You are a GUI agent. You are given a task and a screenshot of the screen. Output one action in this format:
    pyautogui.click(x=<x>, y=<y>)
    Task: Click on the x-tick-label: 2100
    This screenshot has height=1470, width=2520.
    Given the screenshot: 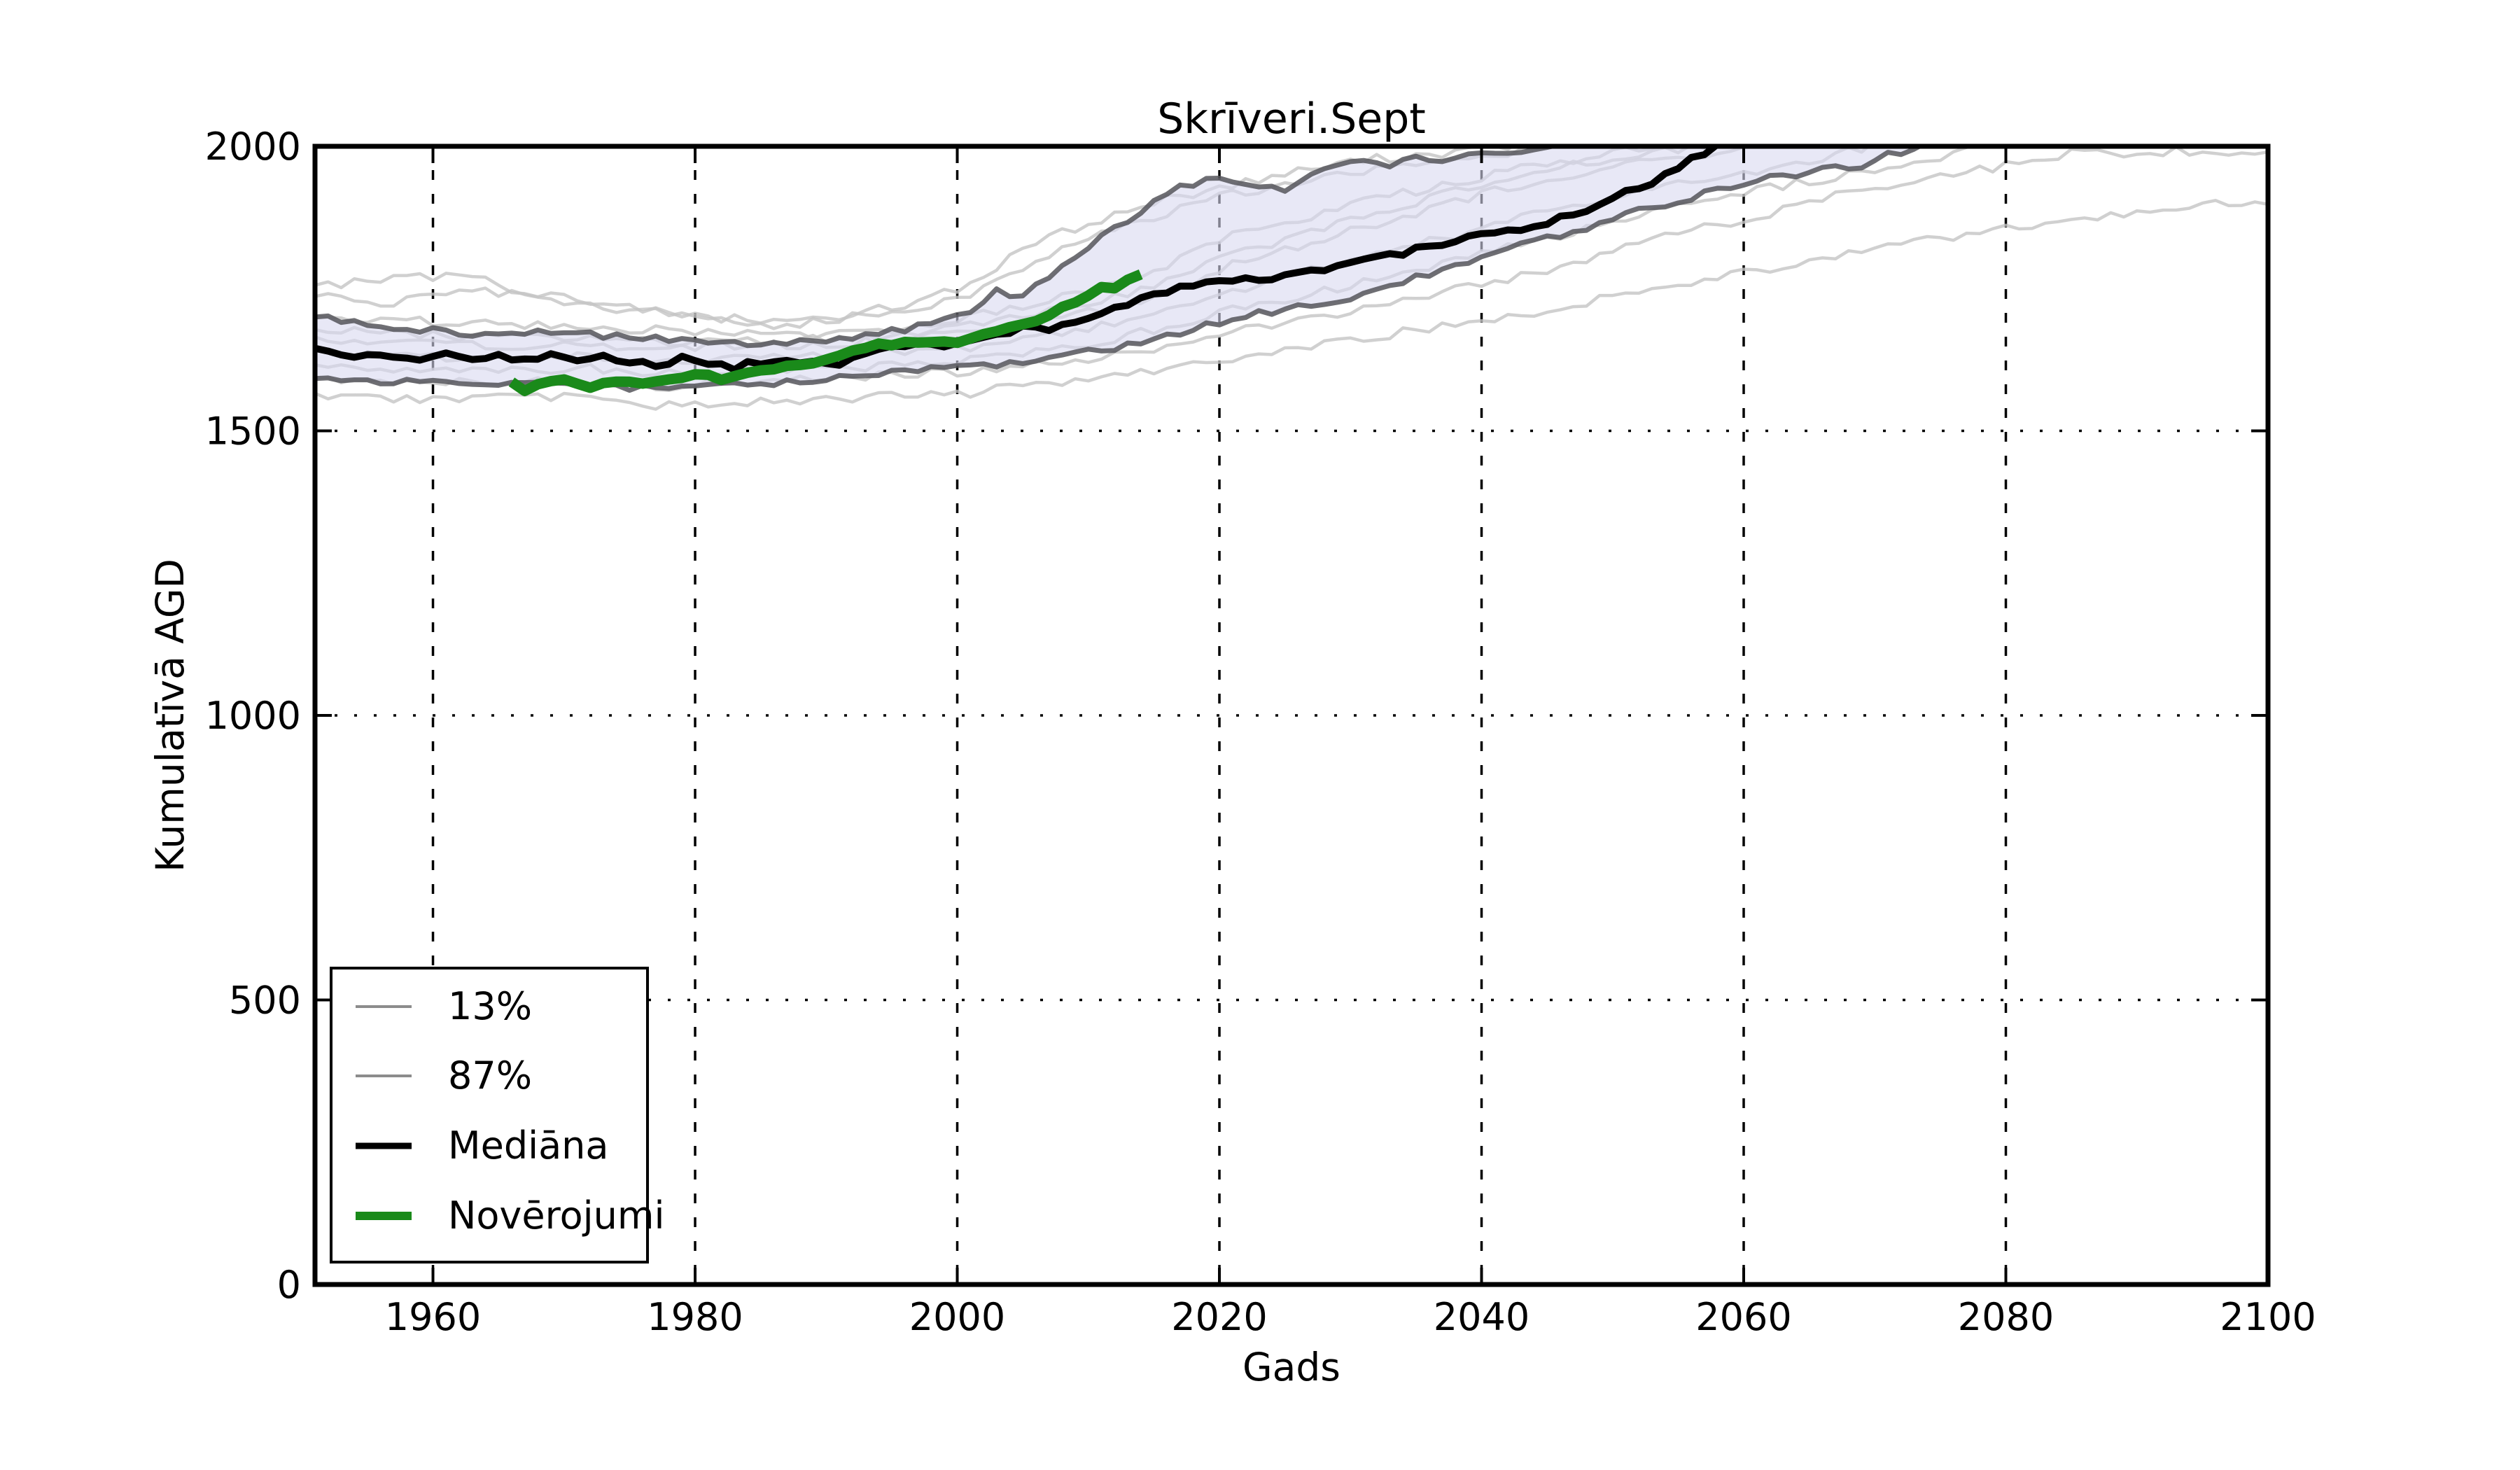 What is the action you would take?
    pyautogui.click(x=2268, y=1317)
    